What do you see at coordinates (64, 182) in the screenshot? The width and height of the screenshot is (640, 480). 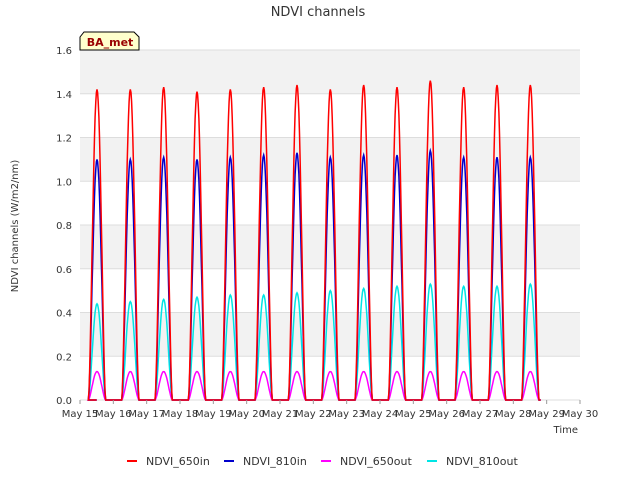 I see `y-tick-label: 1.0` at bounding box center [64, 182].